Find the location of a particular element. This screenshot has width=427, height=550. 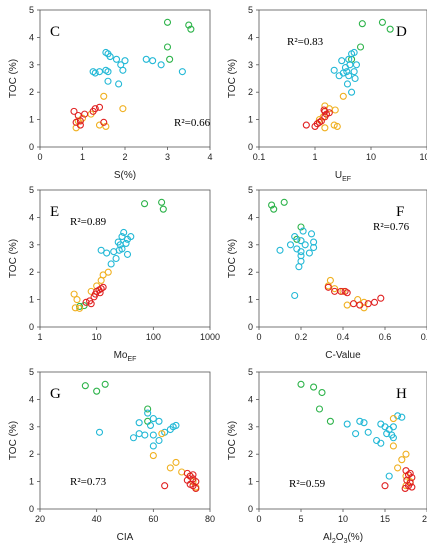

r-squared-annotation: R²=0.76 is located at coordinates (391, 227).